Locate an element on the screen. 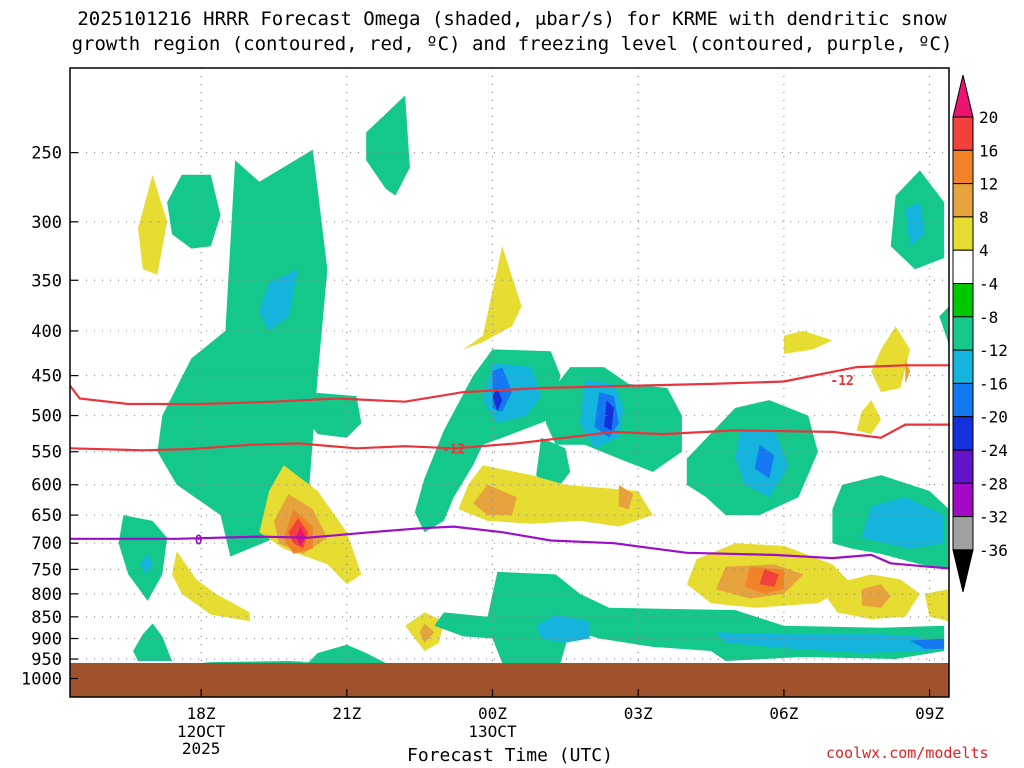 The width and height of the screenshot is (1024, 768). x-tick-sublabel-00Z-0: 13OCT is located at coordinates (492, 731).